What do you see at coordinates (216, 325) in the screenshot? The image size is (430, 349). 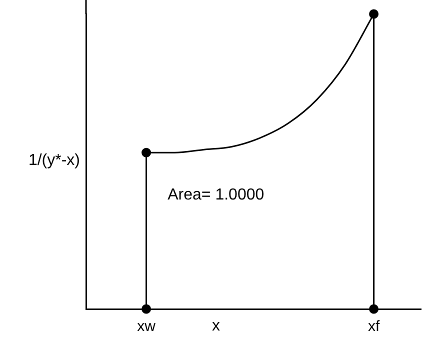 I see `x-axis-title: x` at bounding box center [216, 325].